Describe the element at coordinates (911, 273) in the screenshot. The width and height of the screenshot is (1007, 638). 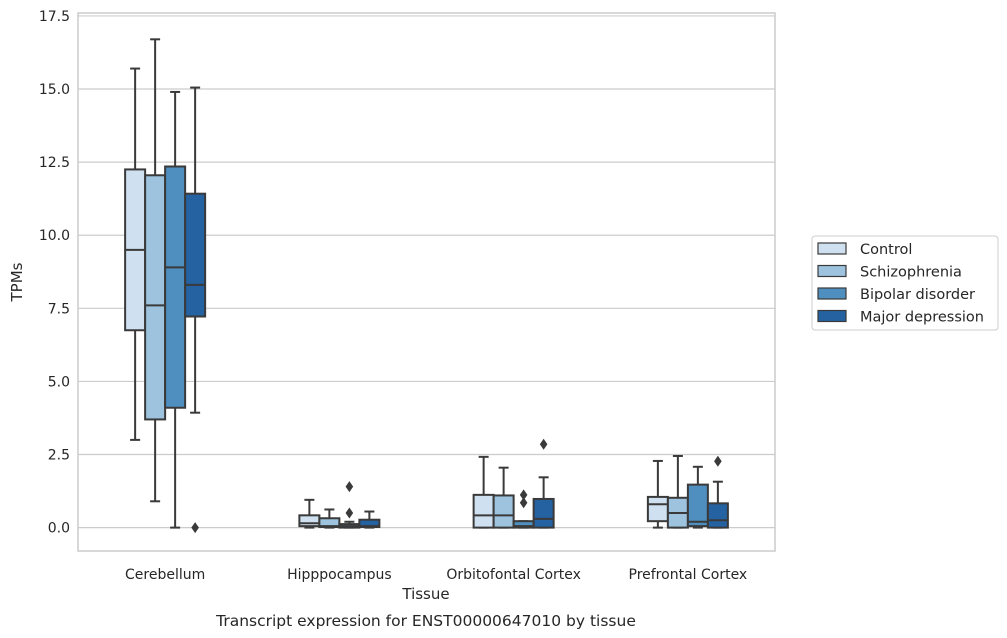
I see `legend-label: Schizophrenia` at that location.